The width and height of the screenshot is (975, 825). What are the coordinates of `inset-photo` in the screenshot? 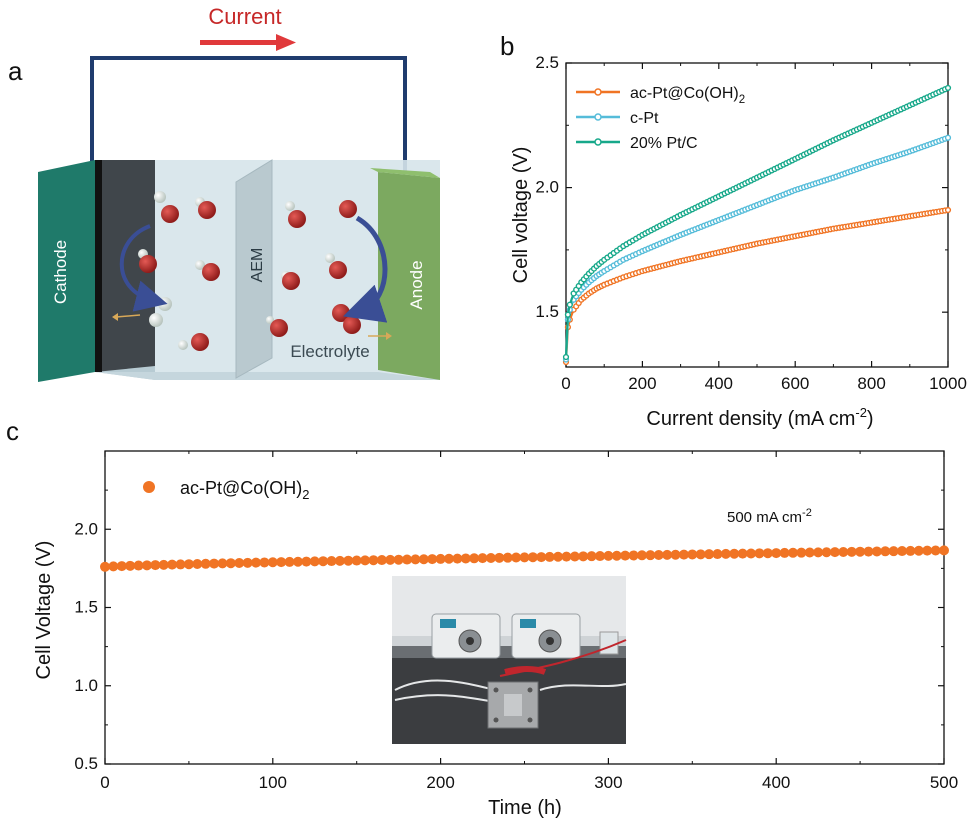 It's located at (509, 660).